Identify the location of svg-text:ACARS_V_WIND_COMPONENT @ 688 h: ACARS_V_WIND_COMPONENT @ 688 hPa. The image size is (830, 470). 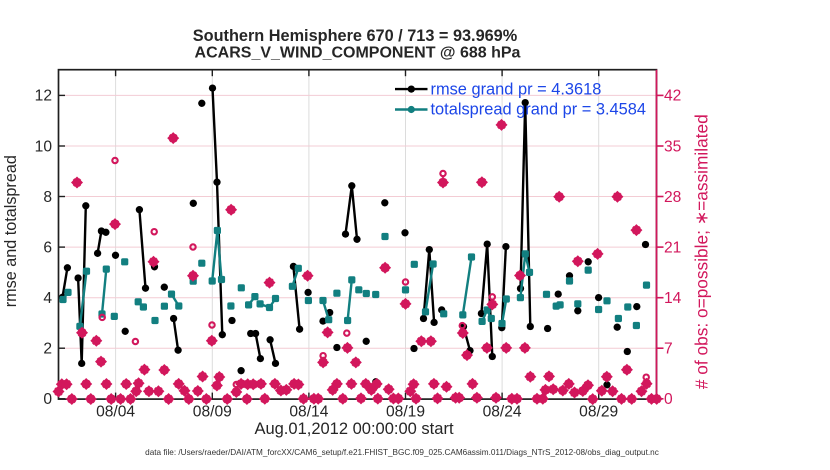
(358, 52).